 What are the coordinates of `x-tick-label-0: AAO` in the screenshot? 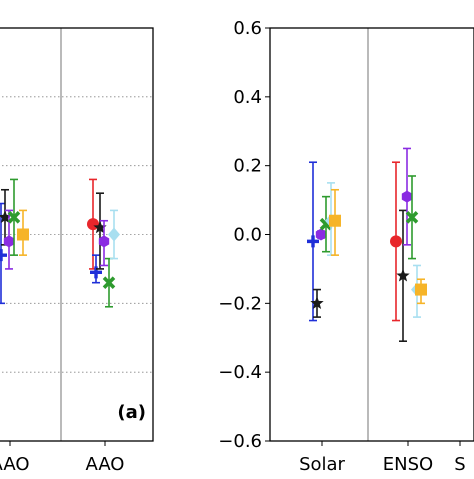 It's located at (14, 464).